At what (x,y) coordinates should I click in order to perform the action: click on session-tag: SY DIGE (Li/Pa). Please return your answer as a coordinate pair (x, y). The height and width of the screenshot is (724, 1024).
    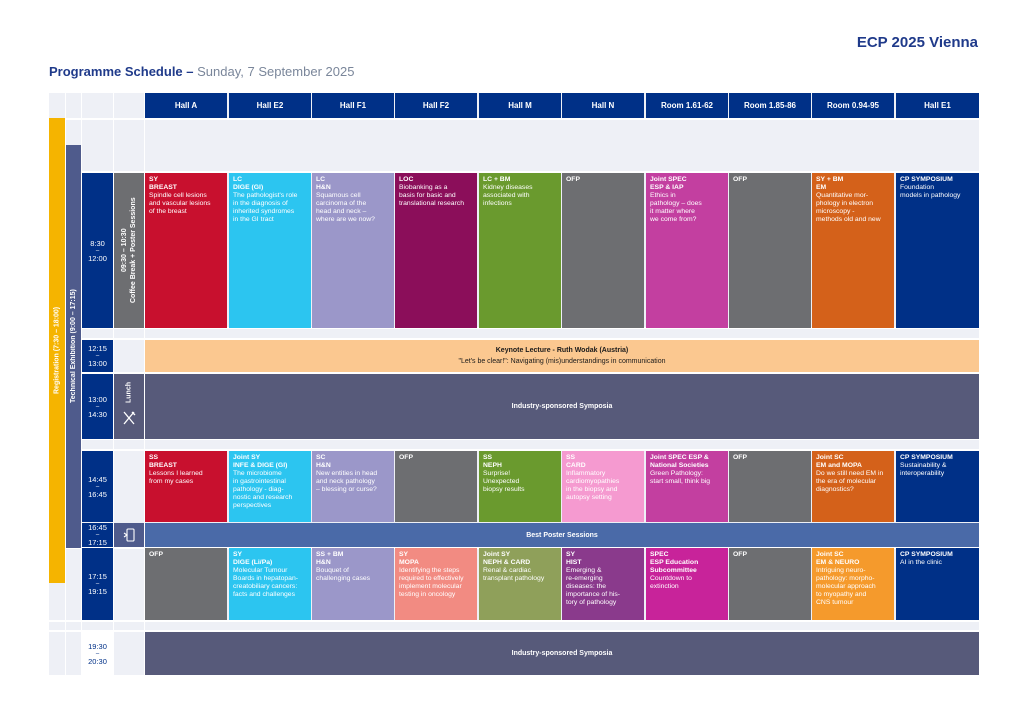
    Looking at the image, I should click on (253, 558).